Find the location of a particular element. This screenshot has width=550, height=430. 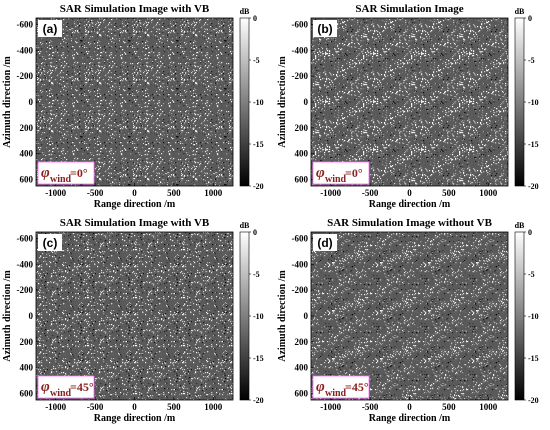

wind-angle-value: =0° is located at coordinates (354, 173).